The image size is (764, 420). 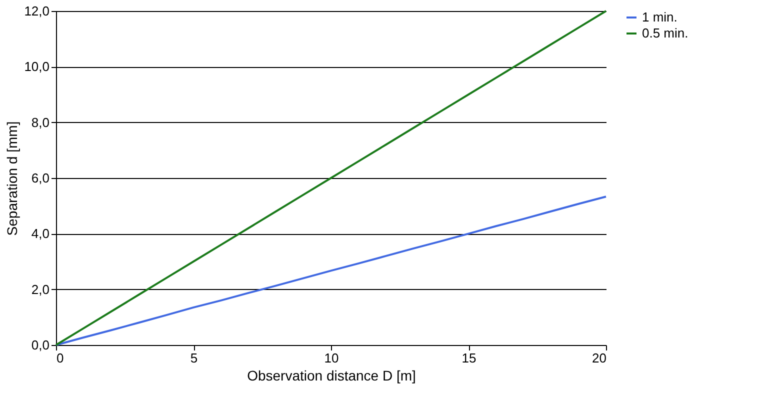 What do you see at coordinates (469, 358) in the screenshot?
I see `x-tick-label: 15` at bounding box center [469, 358].